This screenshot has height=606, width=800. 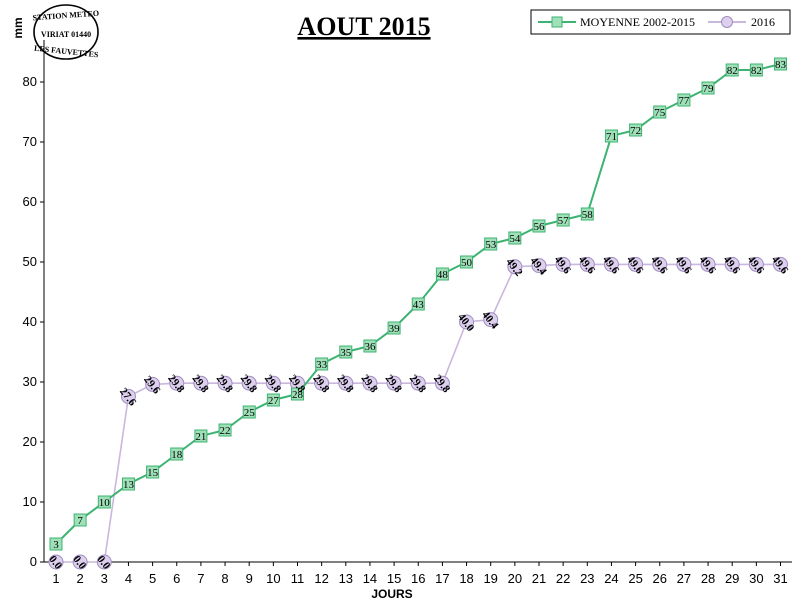 What do you see at coordinates (370, 578) in the screenshot?
I see `x-tick-label: 14` at bounding box center [370, 578].